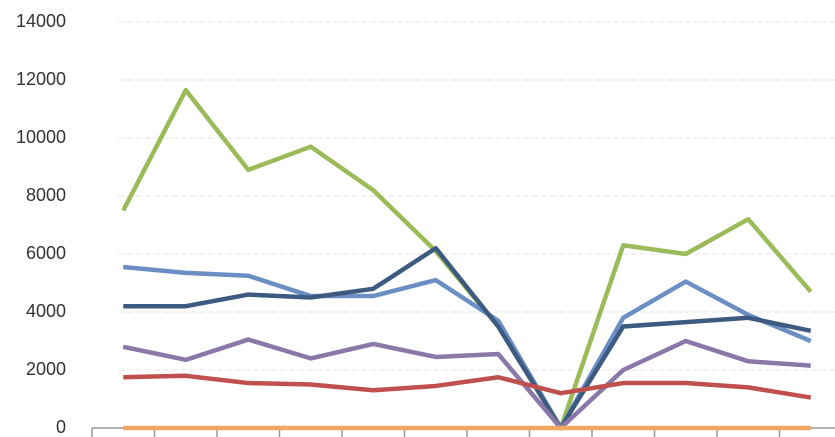  Describe the element at coordinates (41, 21) in the screenshot. I see `y-tick-label: 14000` at that location.